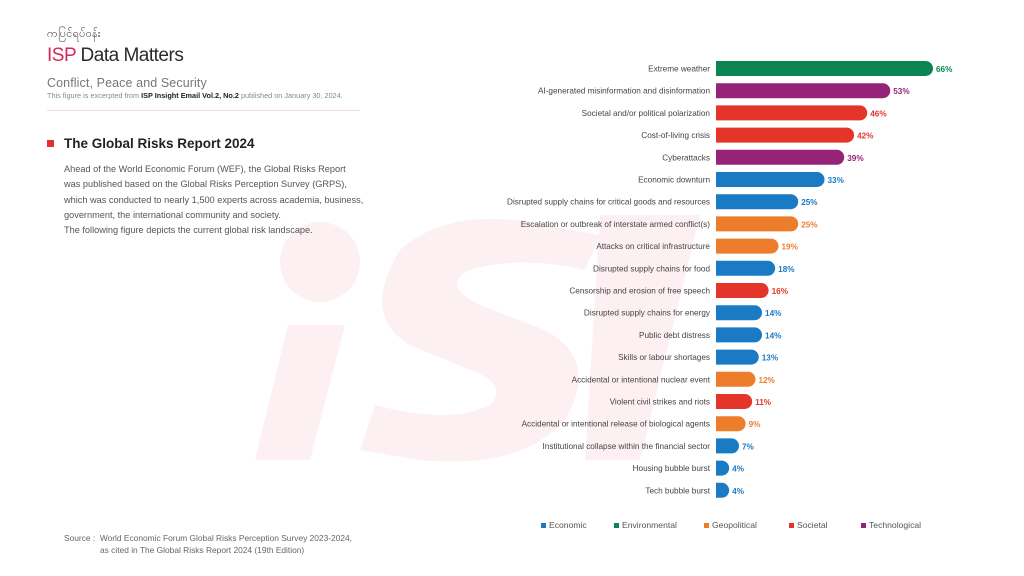 The image size is (1024, 576). I want to click on category-label-societal-and-or-political-polarization: Societal and/or political polarization, so click(646, 113).